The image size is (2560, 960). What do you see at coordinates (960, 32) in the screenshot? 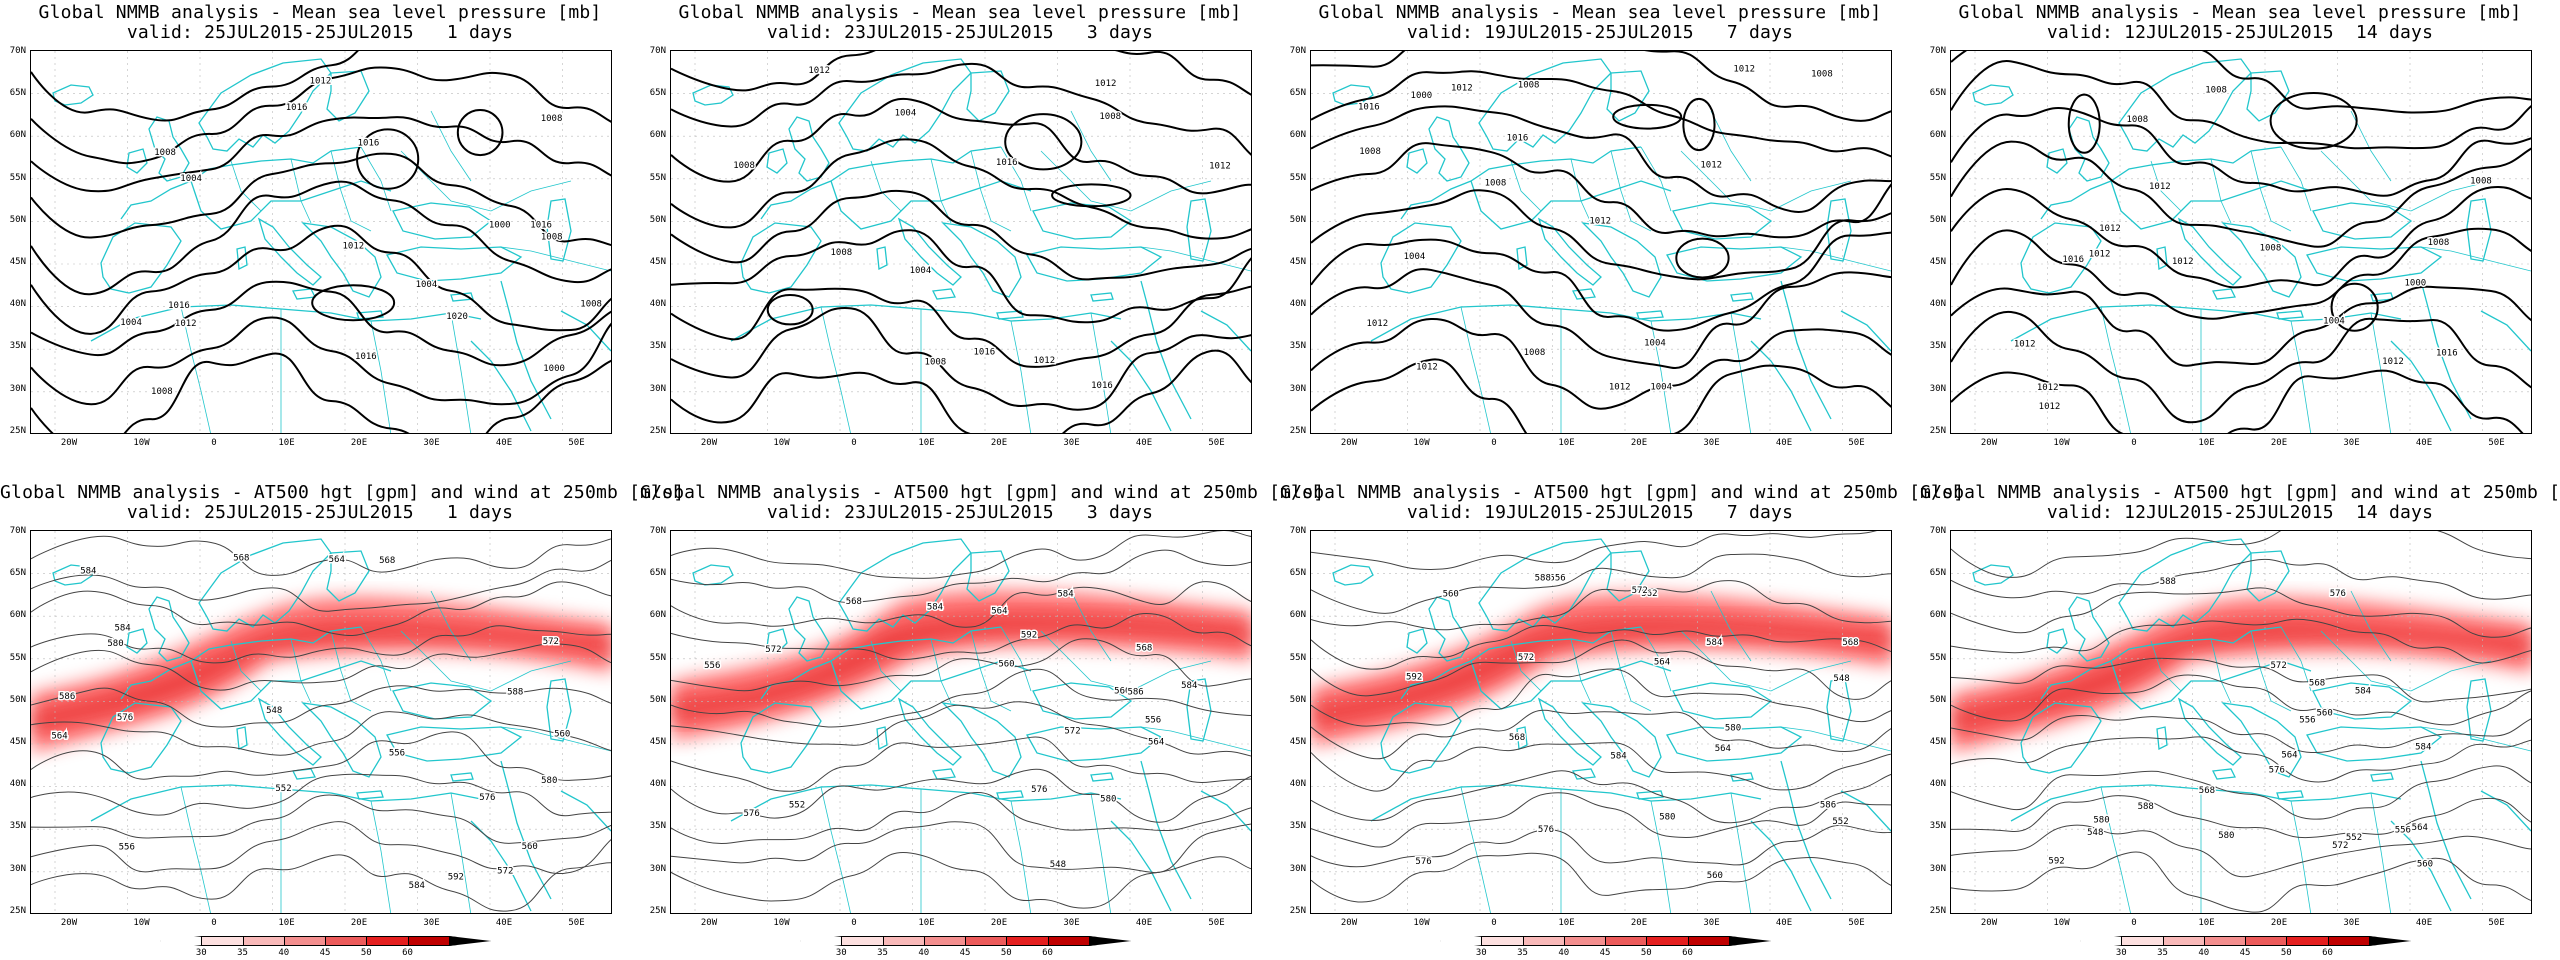
I see `panel-valid-period: valid: 23JUL2015-25JUL2015 3 days` at bounding box center [960, 32].